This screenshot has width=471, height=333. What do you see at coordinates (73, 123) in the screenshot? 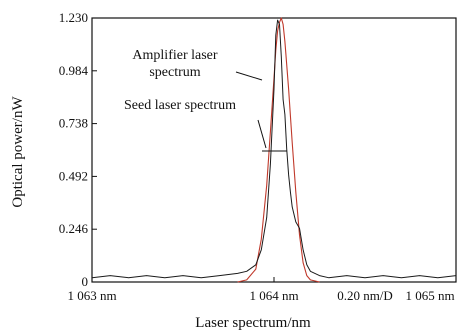
I see `y-tick-label: 0.738` at bounding box center [73, 123].